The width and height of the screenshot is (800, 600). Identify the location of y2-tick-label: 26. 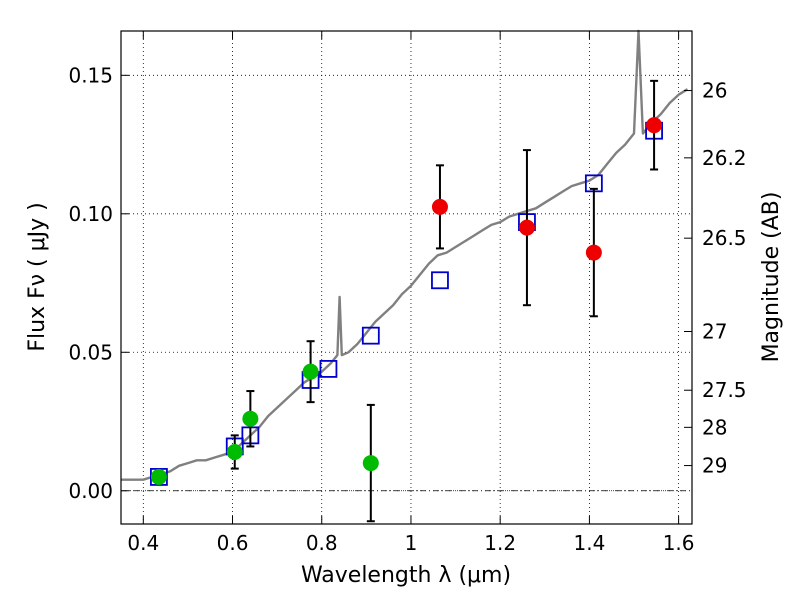
(714, 91).